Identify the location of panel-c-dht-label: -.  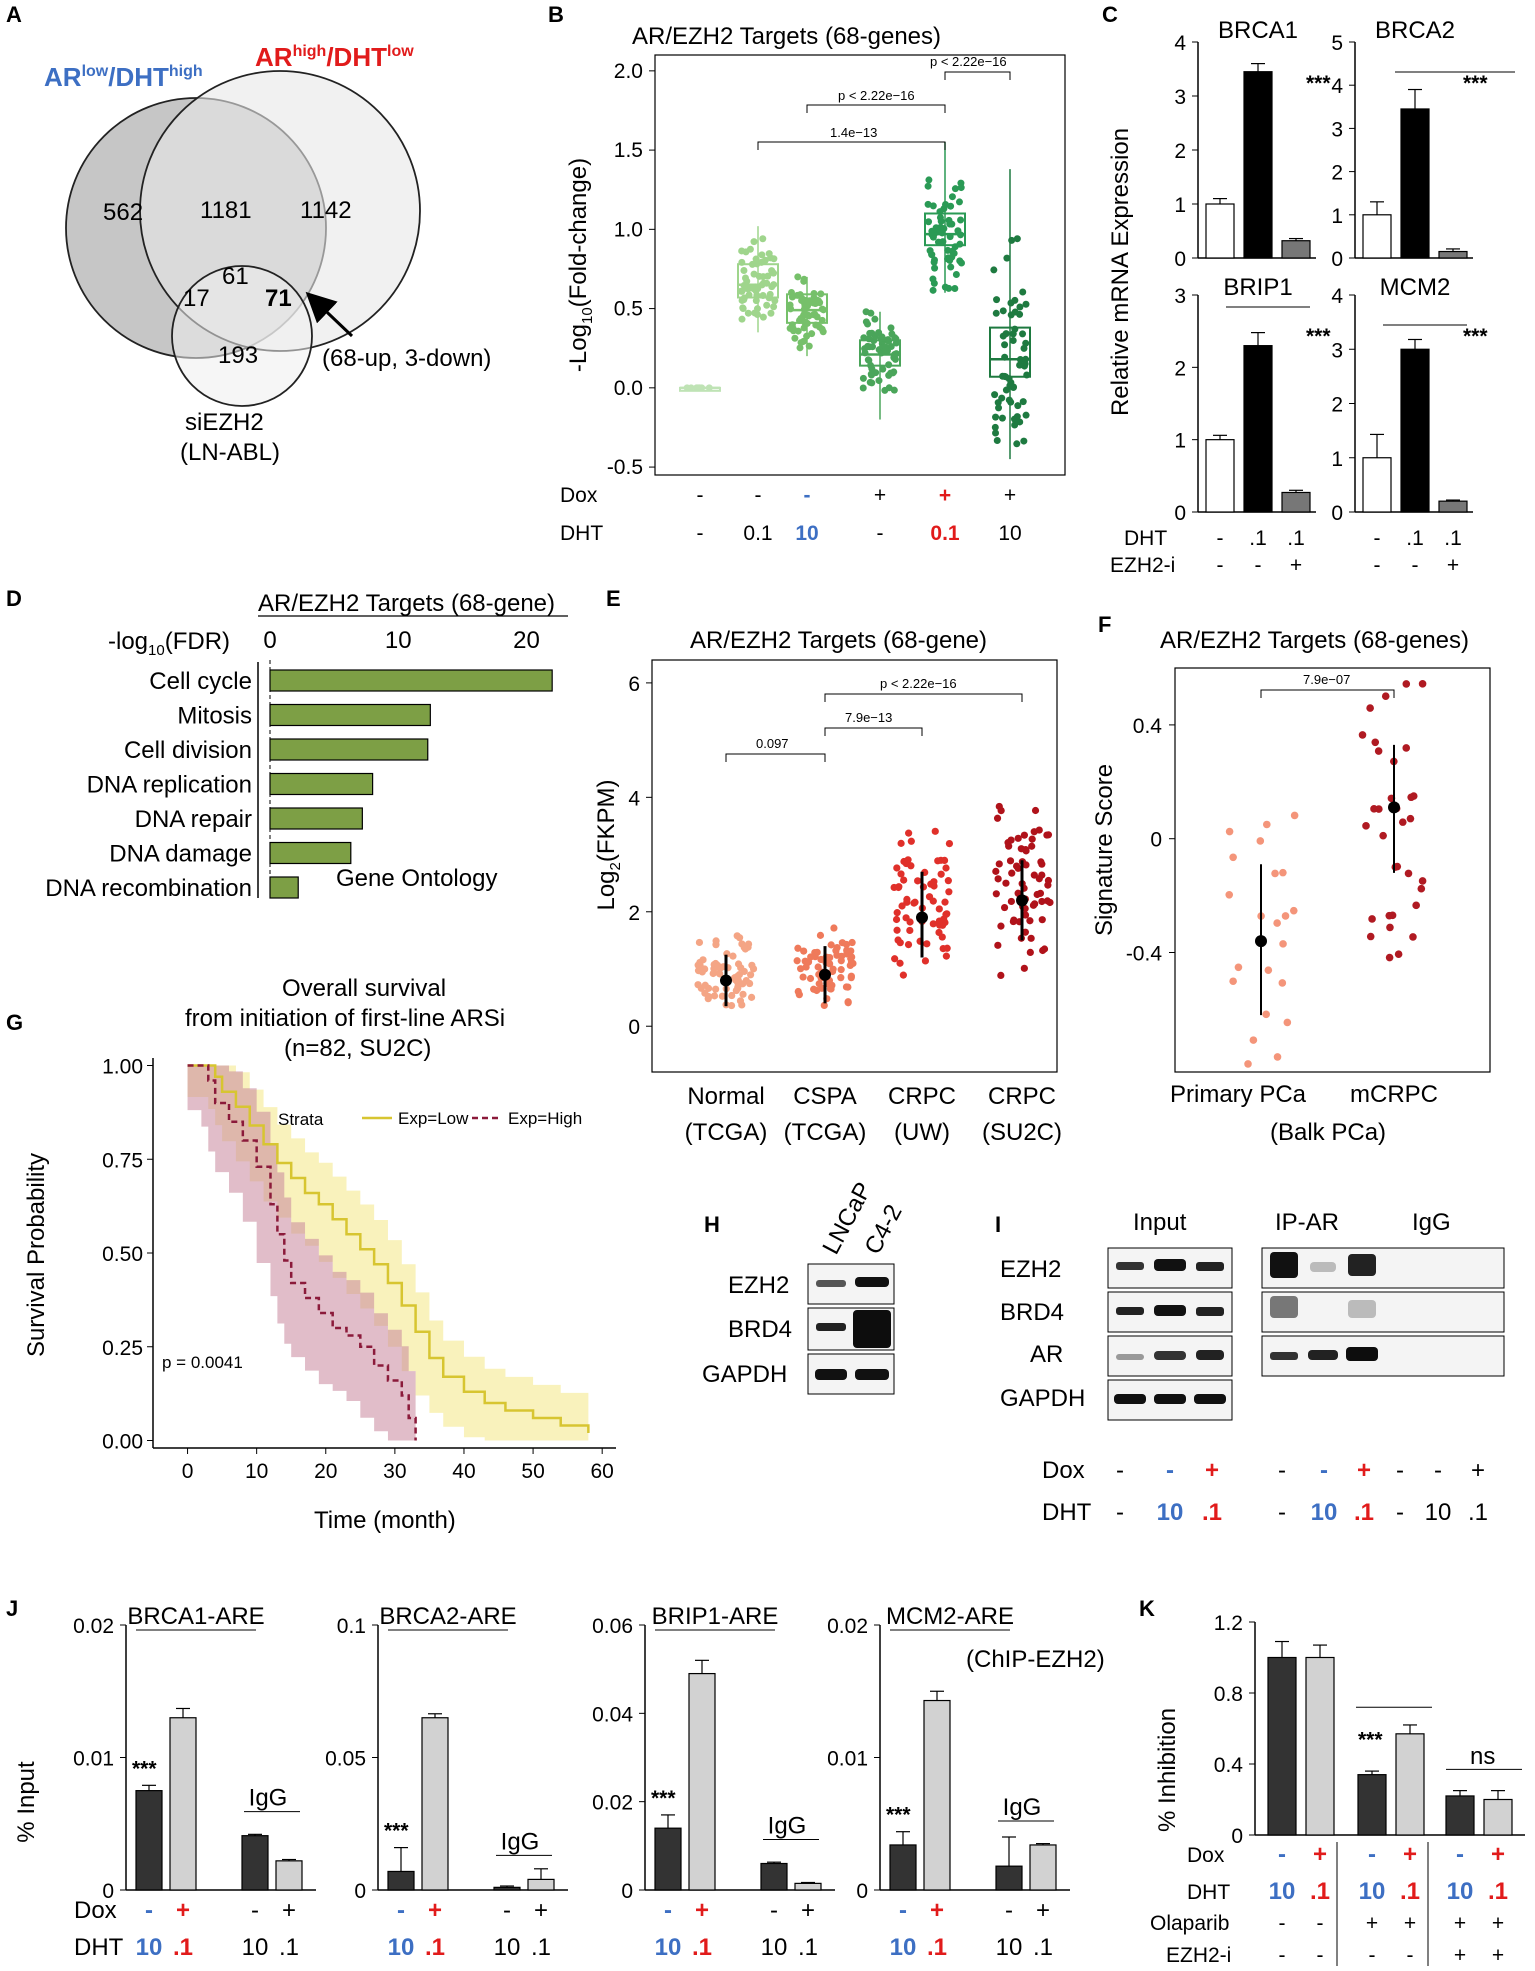
(1377, 538).